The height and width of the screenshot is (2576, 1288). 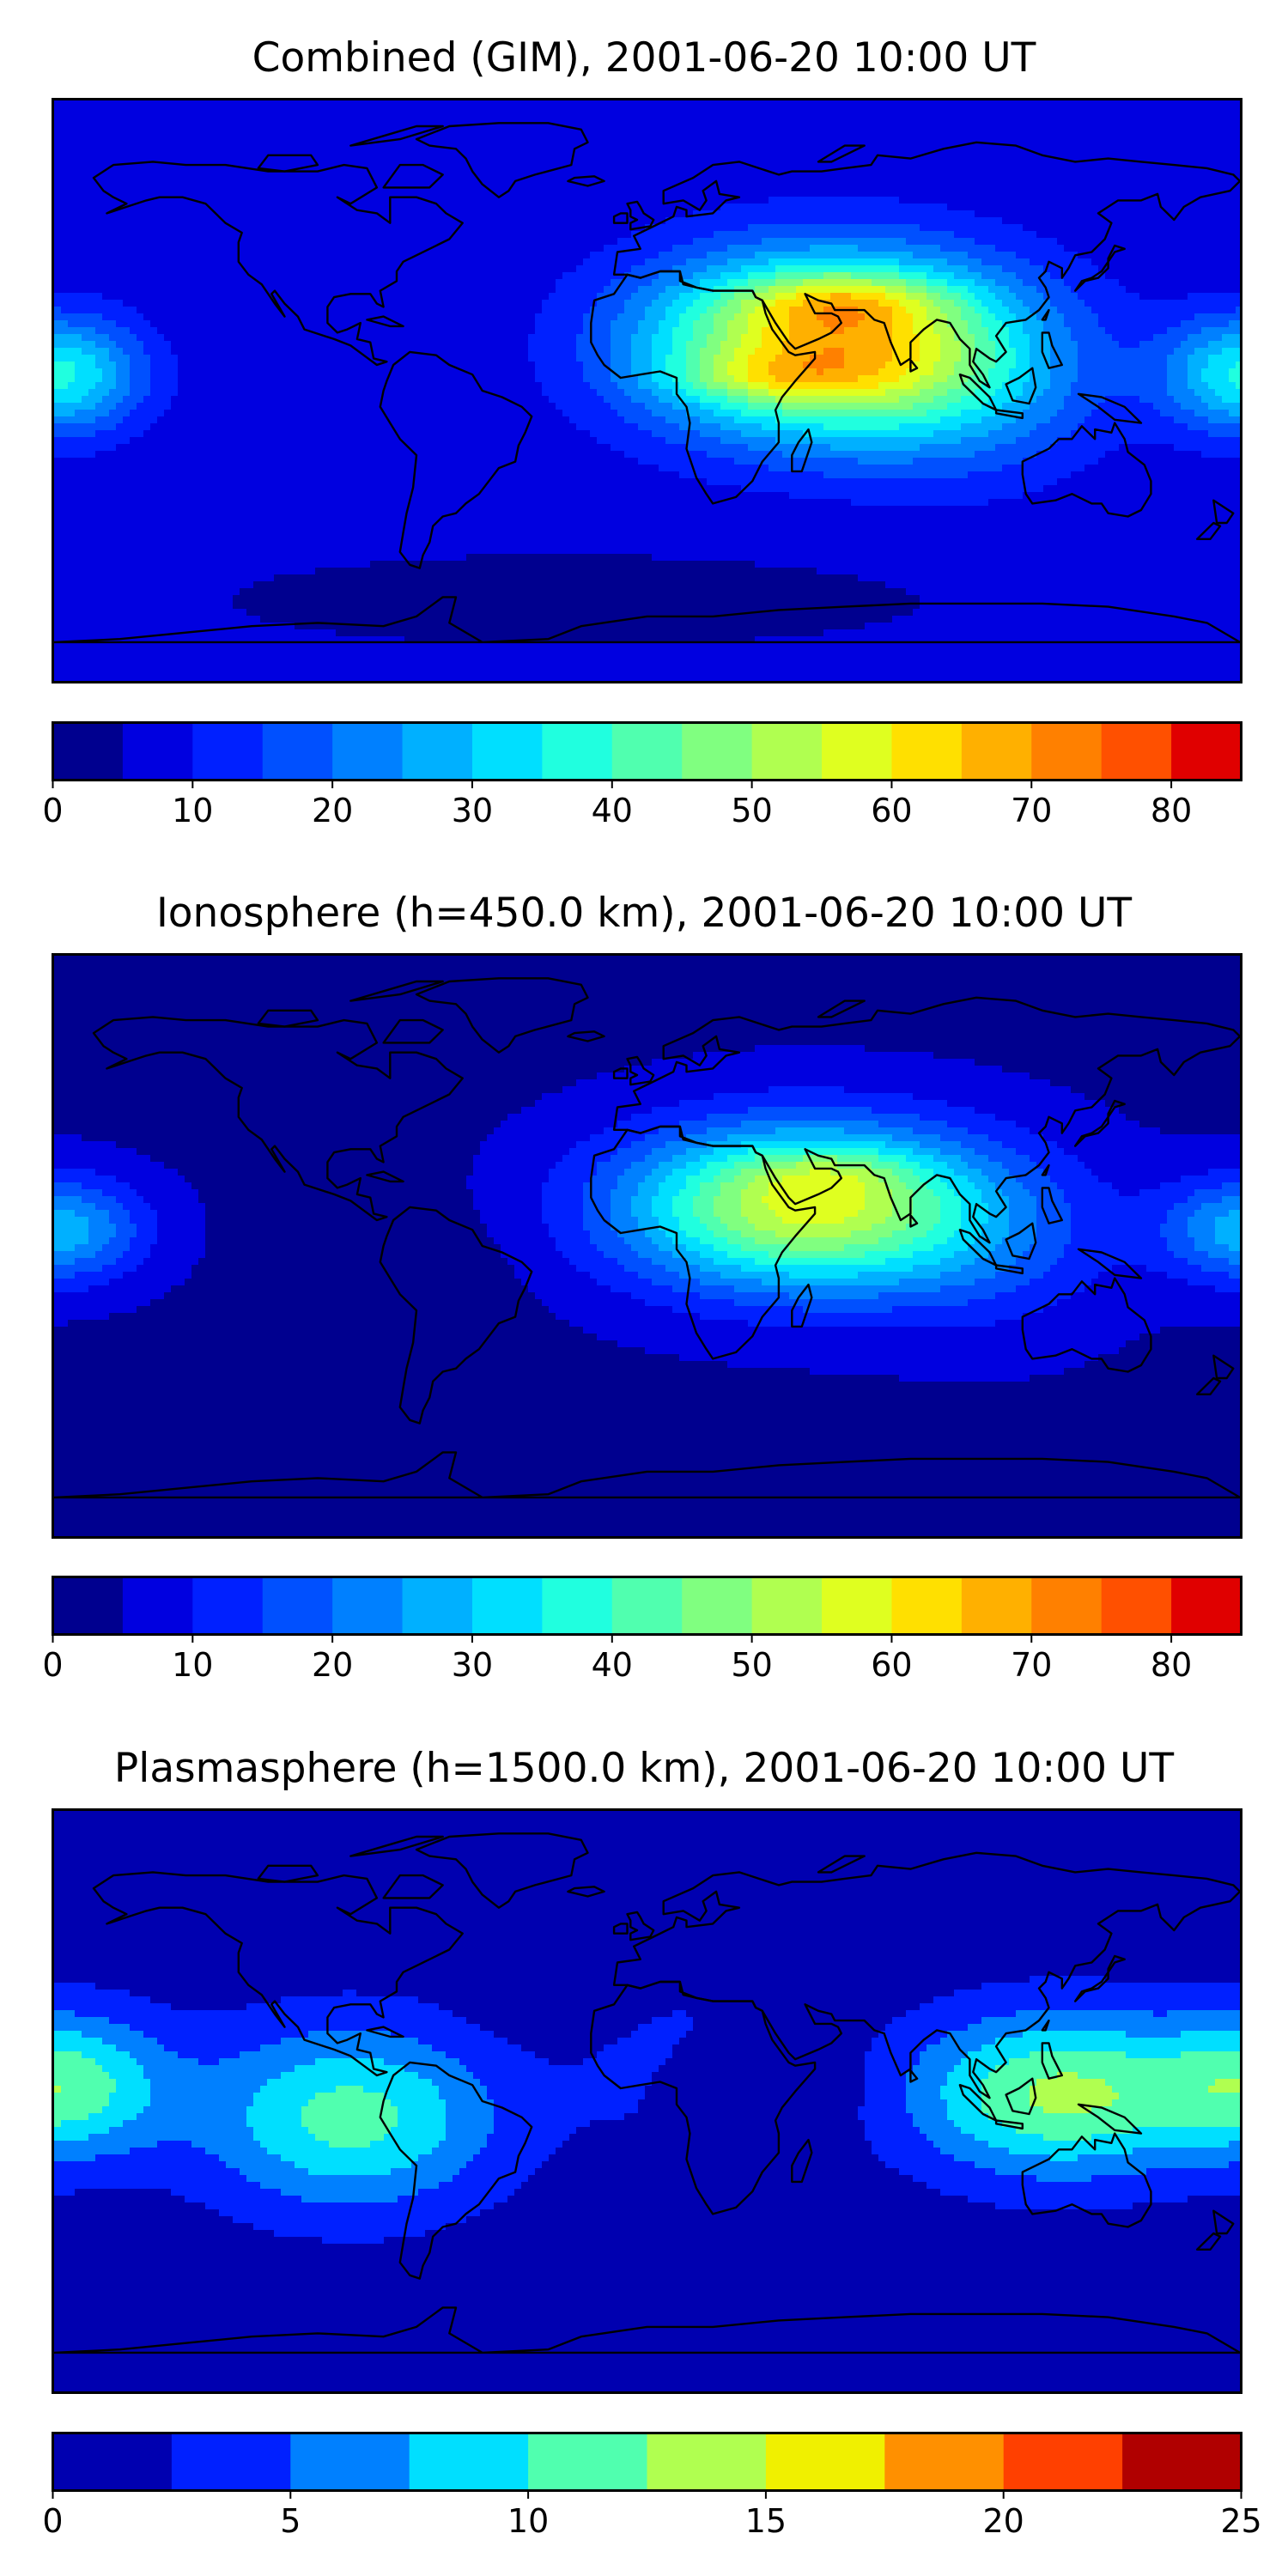 I want to click on colorbar-tick-label: 50, so click(x=752, y=1665).